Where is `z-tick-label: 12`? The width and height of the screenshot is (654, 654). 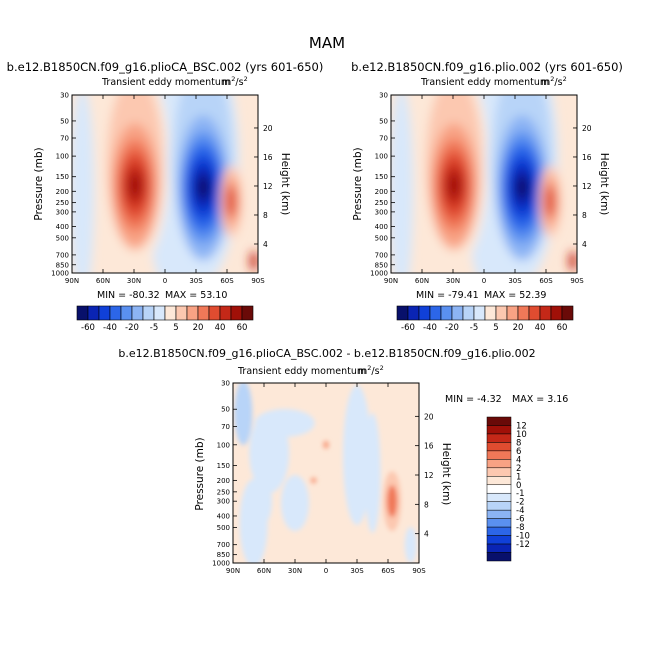 z-tick-label: 12 is located at coordinates (587, 186).